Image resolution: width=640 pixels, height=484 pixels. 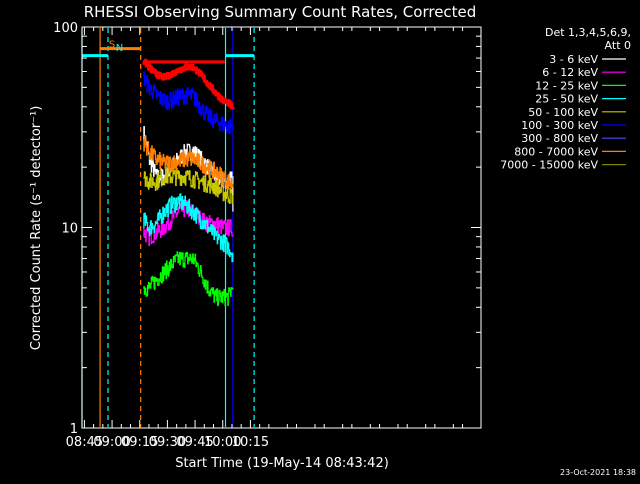 I want to click on x-tick-label: 09:30, so click(x=167, y=442).